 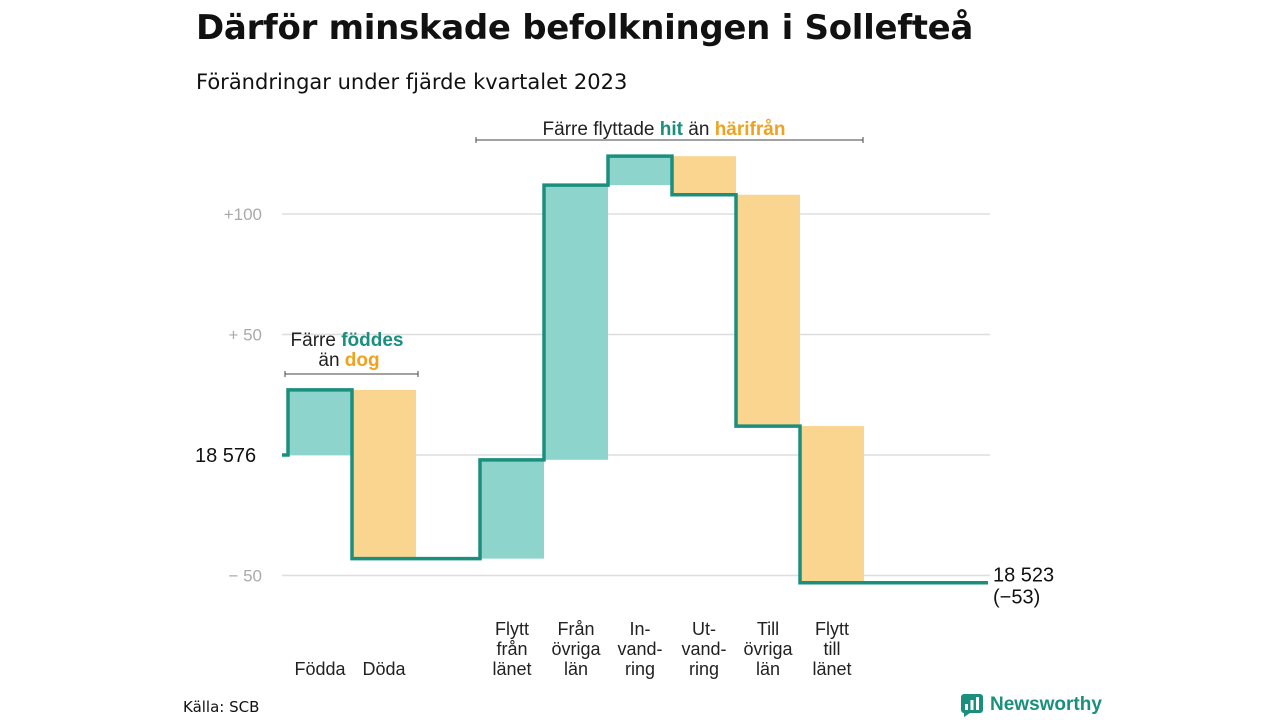 What do you see at coordinates (1016, 598) in the screenshot?
I see `end-change-label: (−53)` at bounding box center [1016, 598].